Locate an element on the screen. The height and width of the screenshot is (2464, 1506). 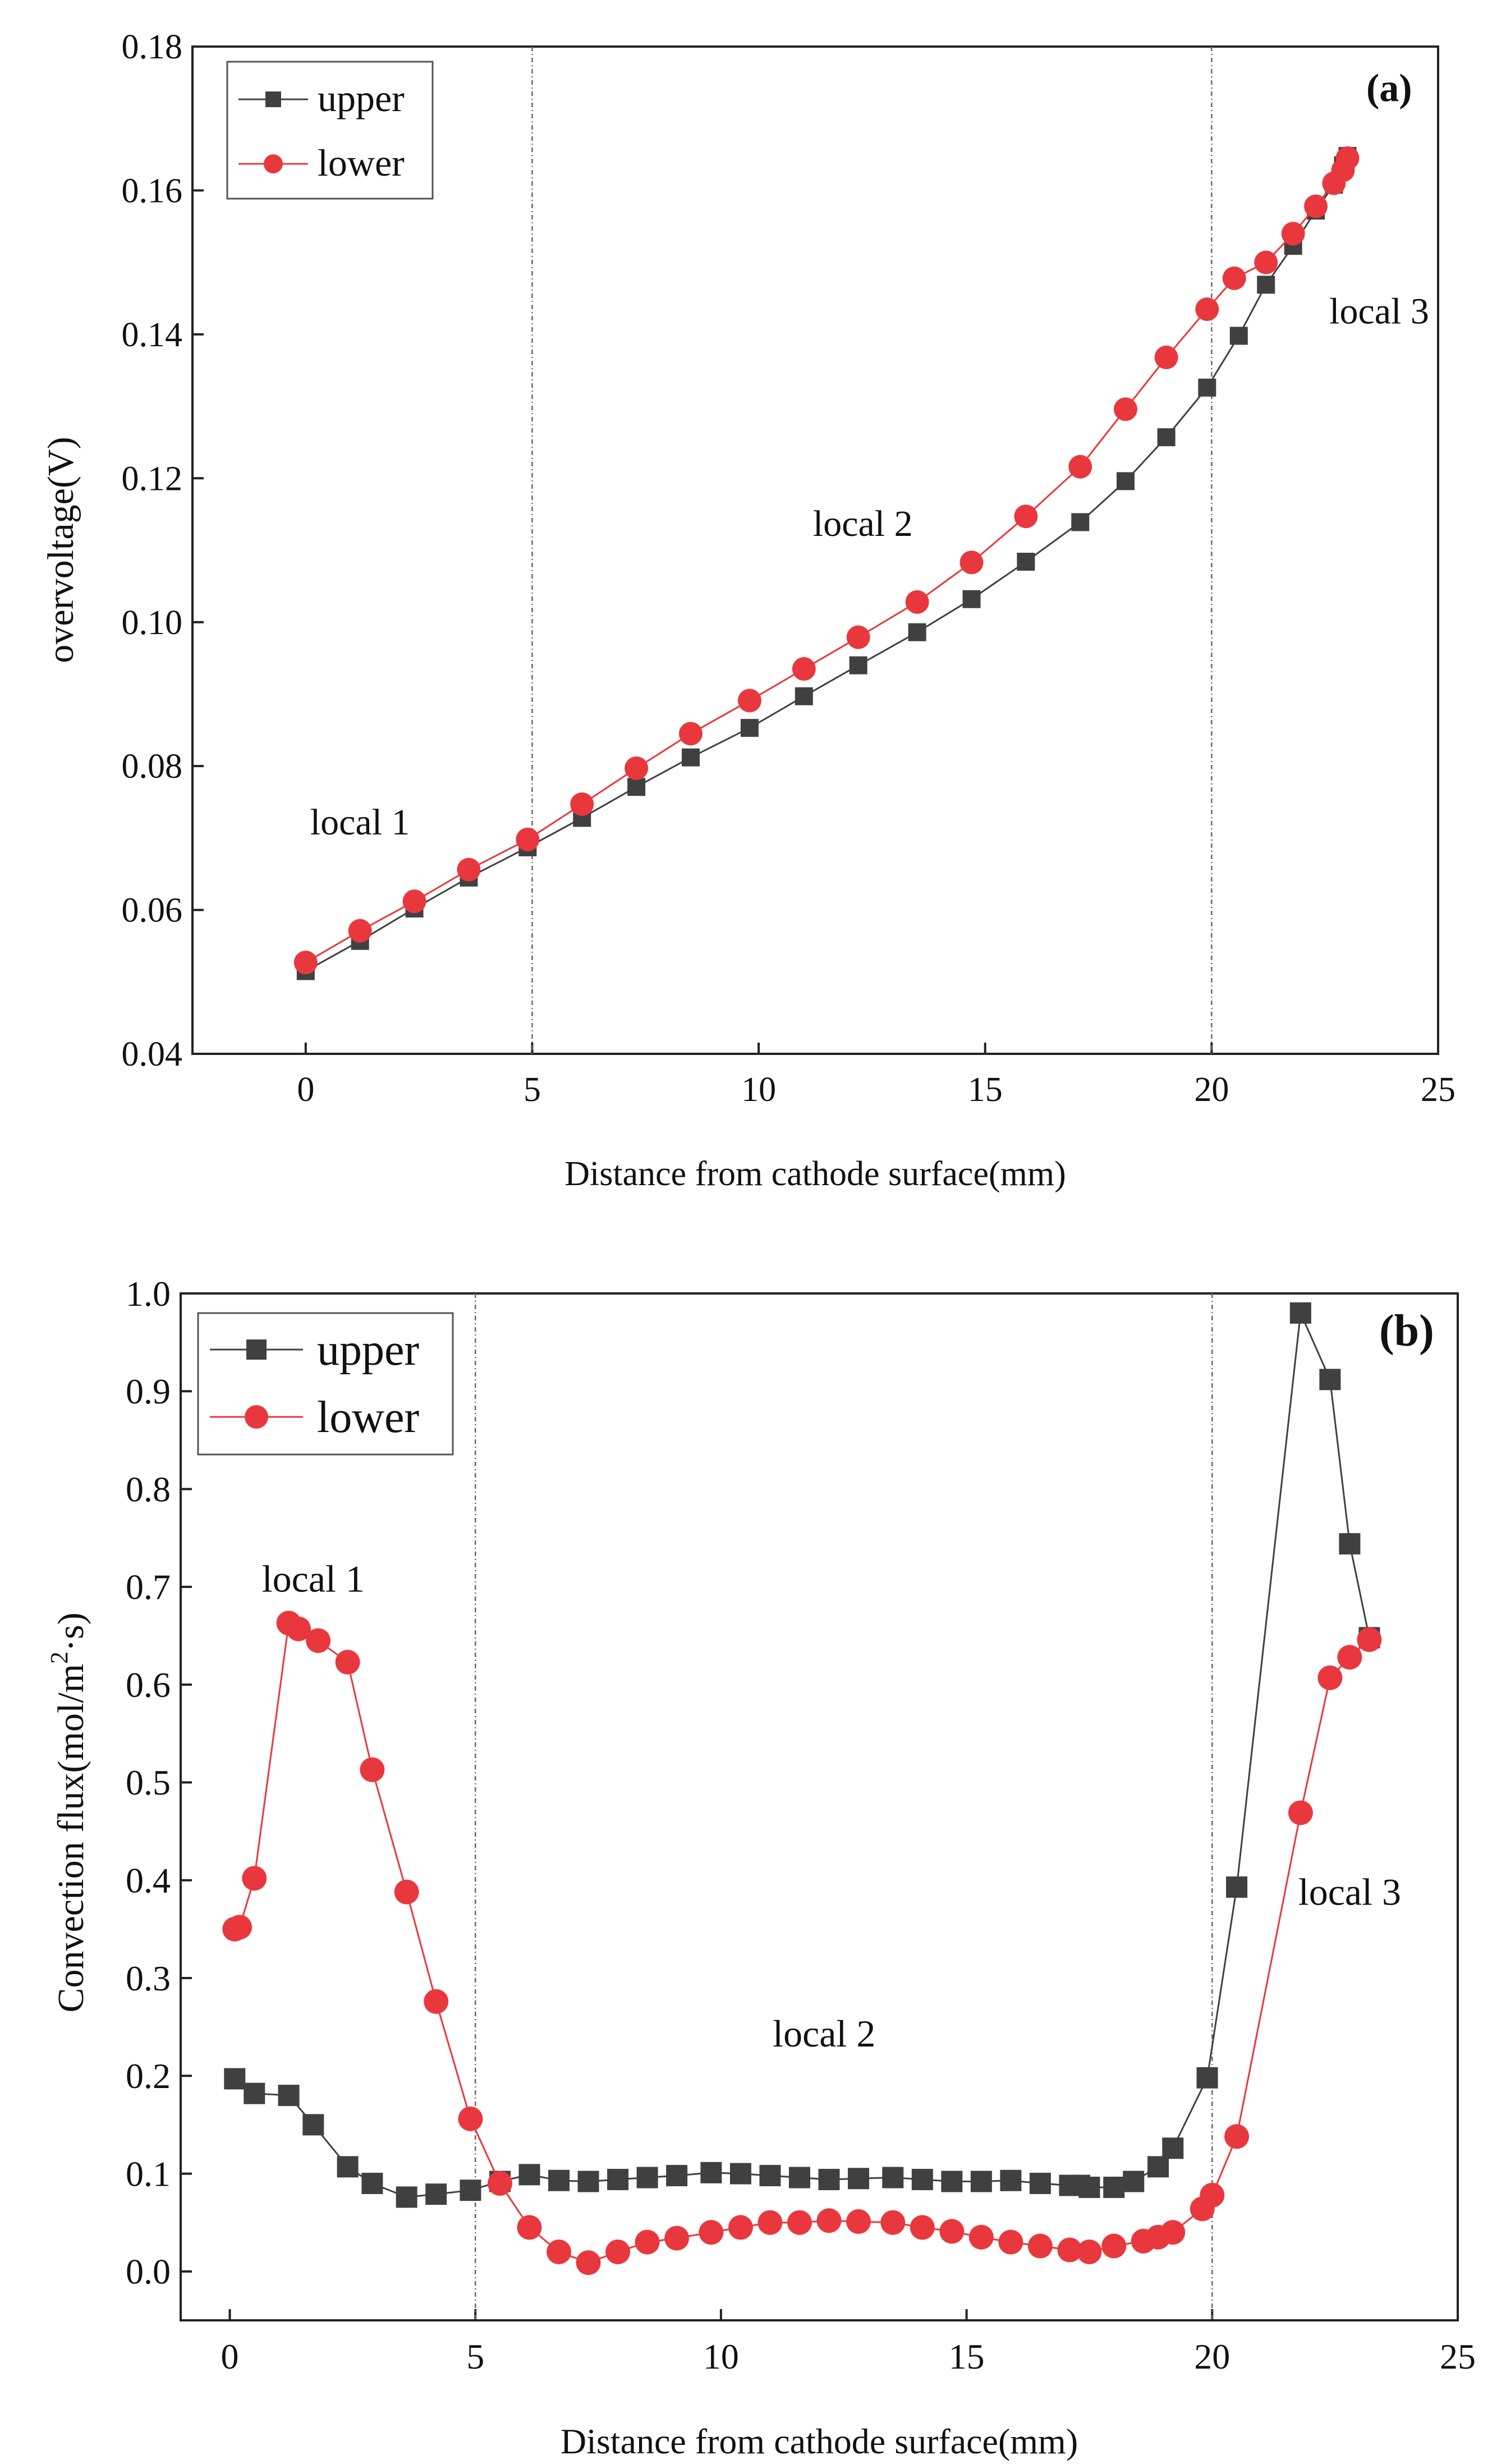
y-tick-label: 0.18 is located at coordinates (153, 47).